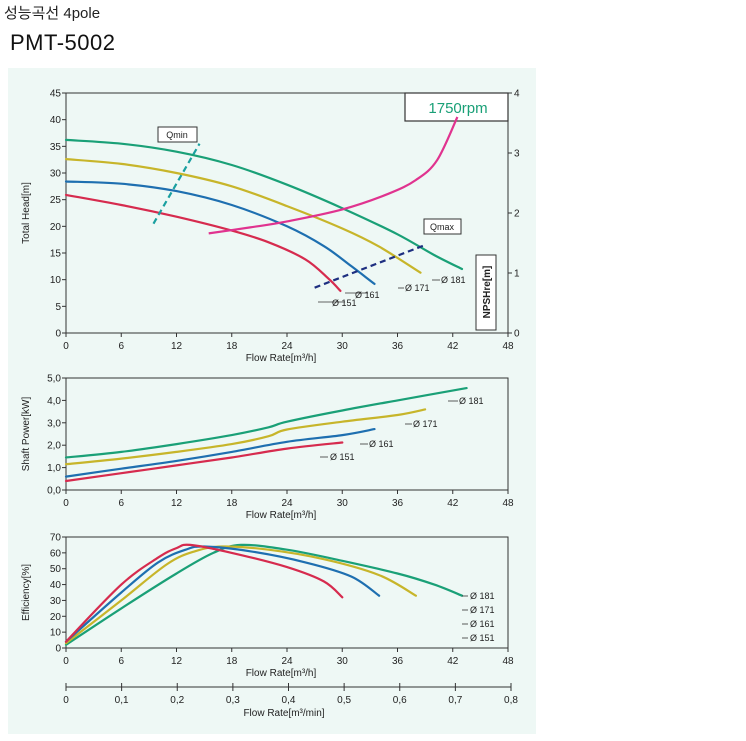 The image size is (746, 741). What do you see at coordinates (63, 42) in the screenshot?
I see `model-title: PMT-5002` at bounding box center [63, 42].